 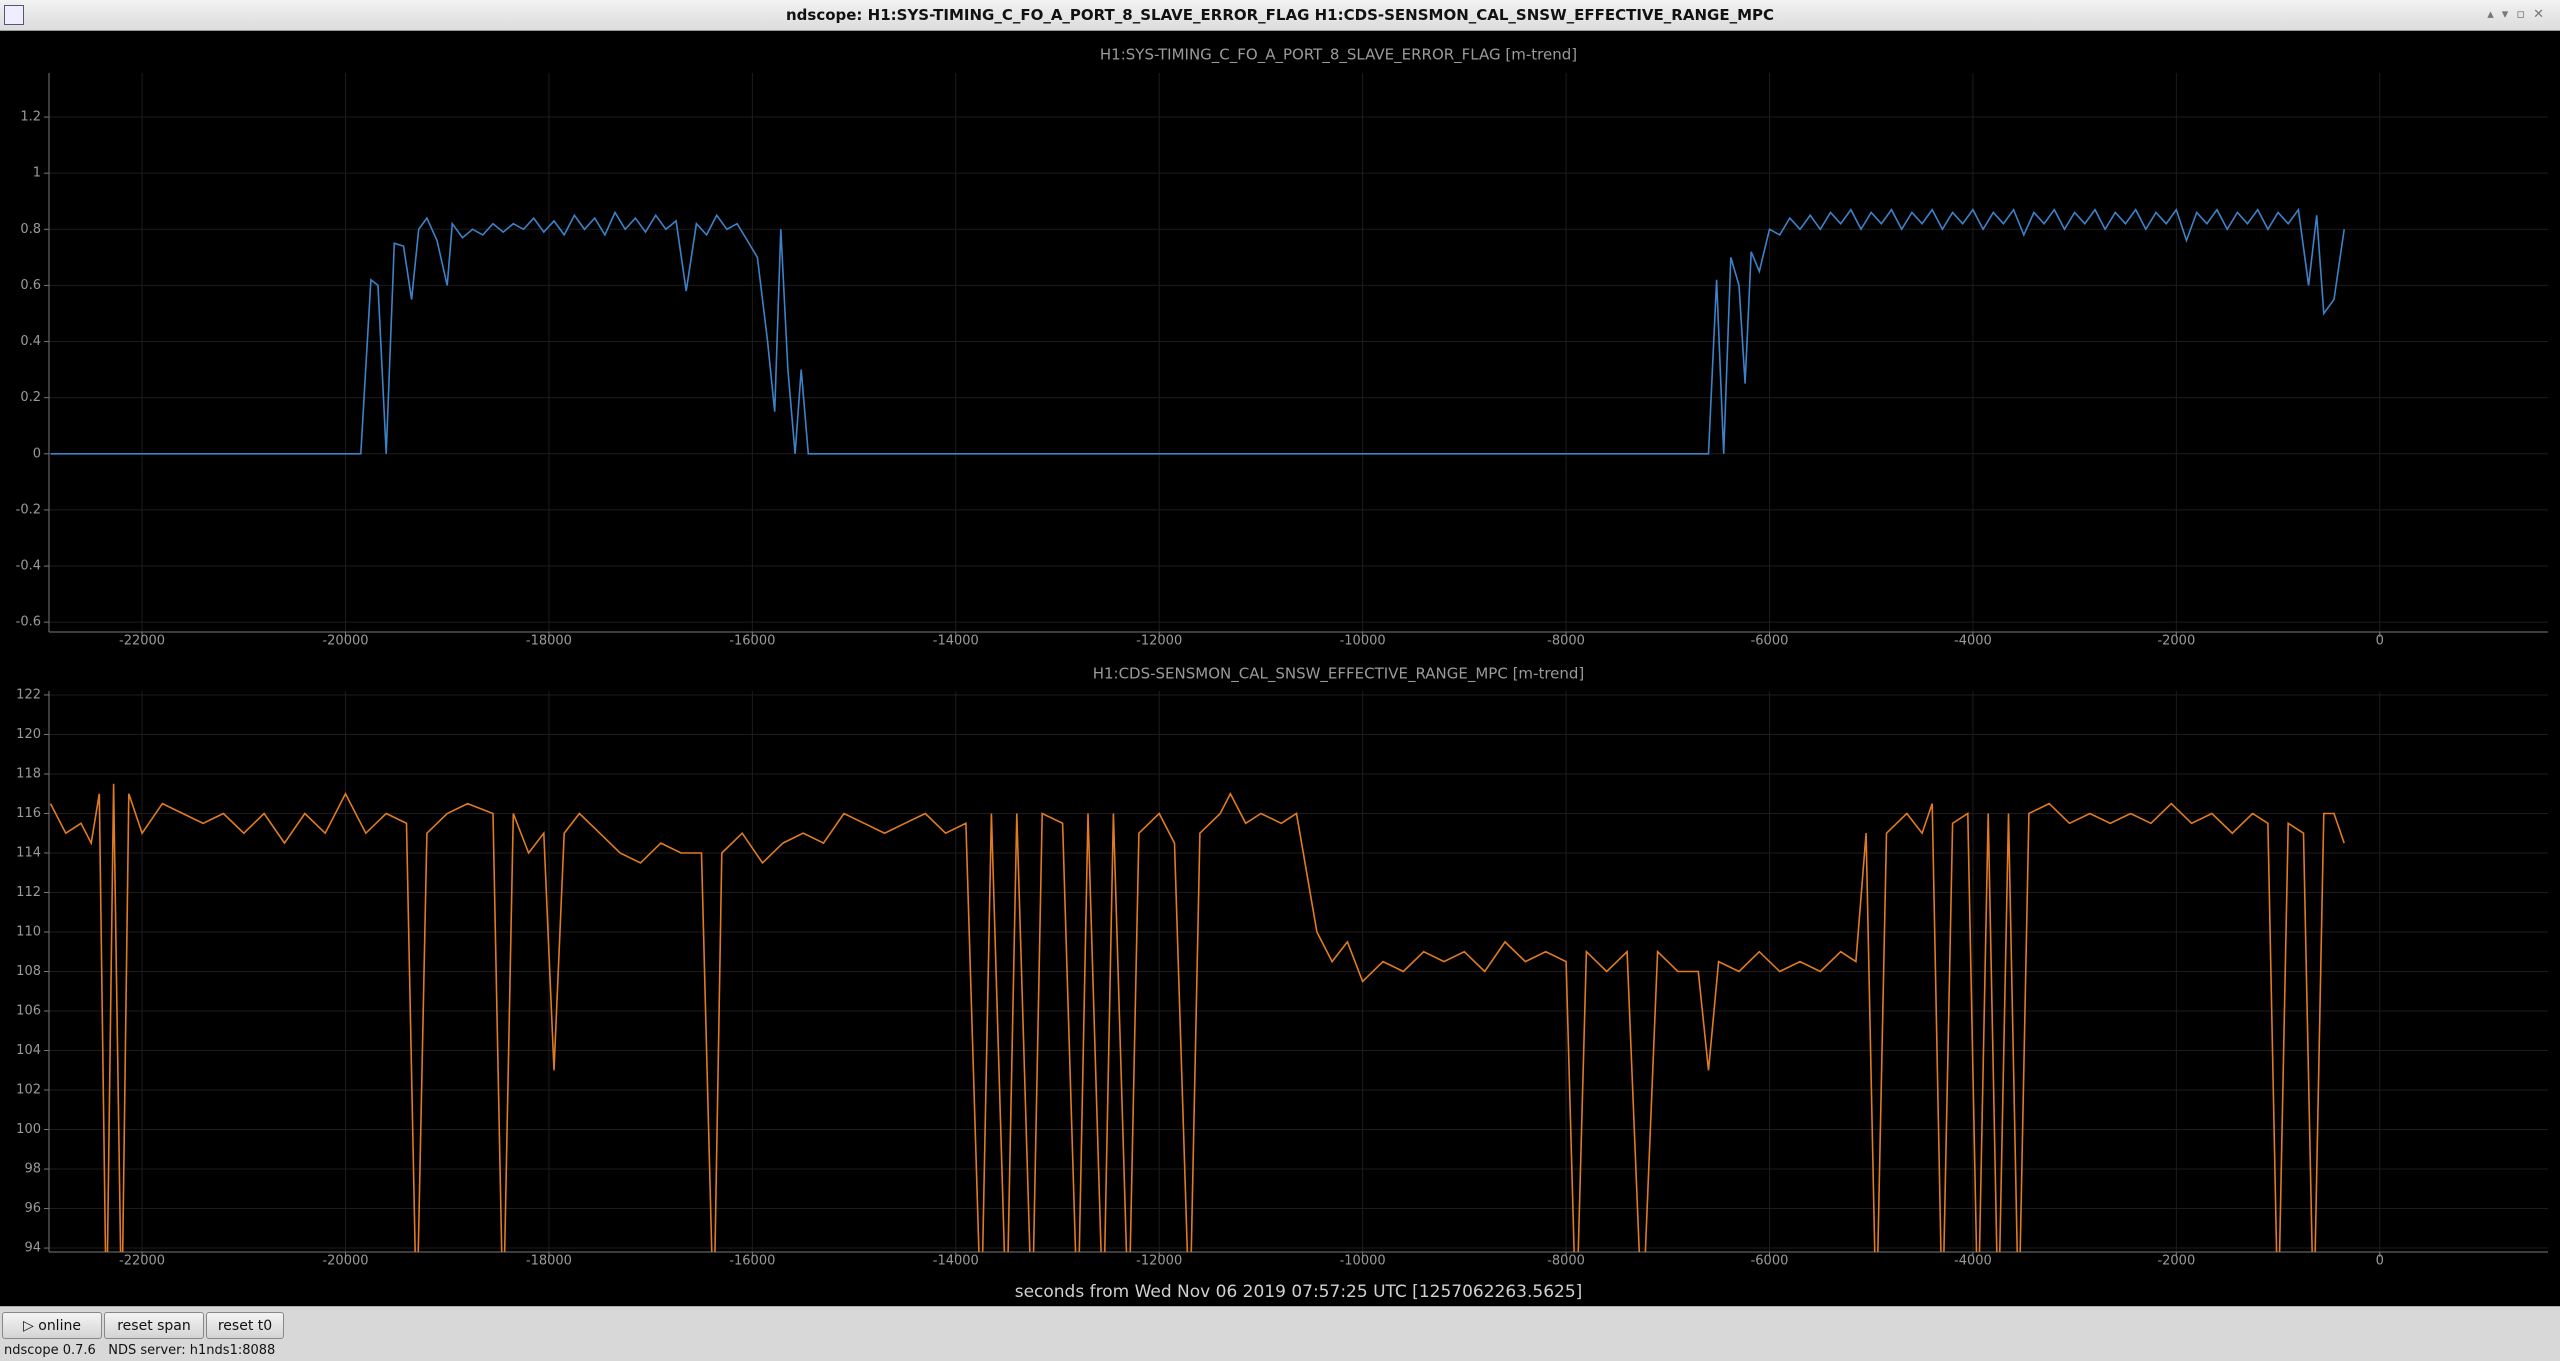 What do you see at coordinates (14, 15) in the screenshot?
I see `window-icon` at bounding box center [14, 15].